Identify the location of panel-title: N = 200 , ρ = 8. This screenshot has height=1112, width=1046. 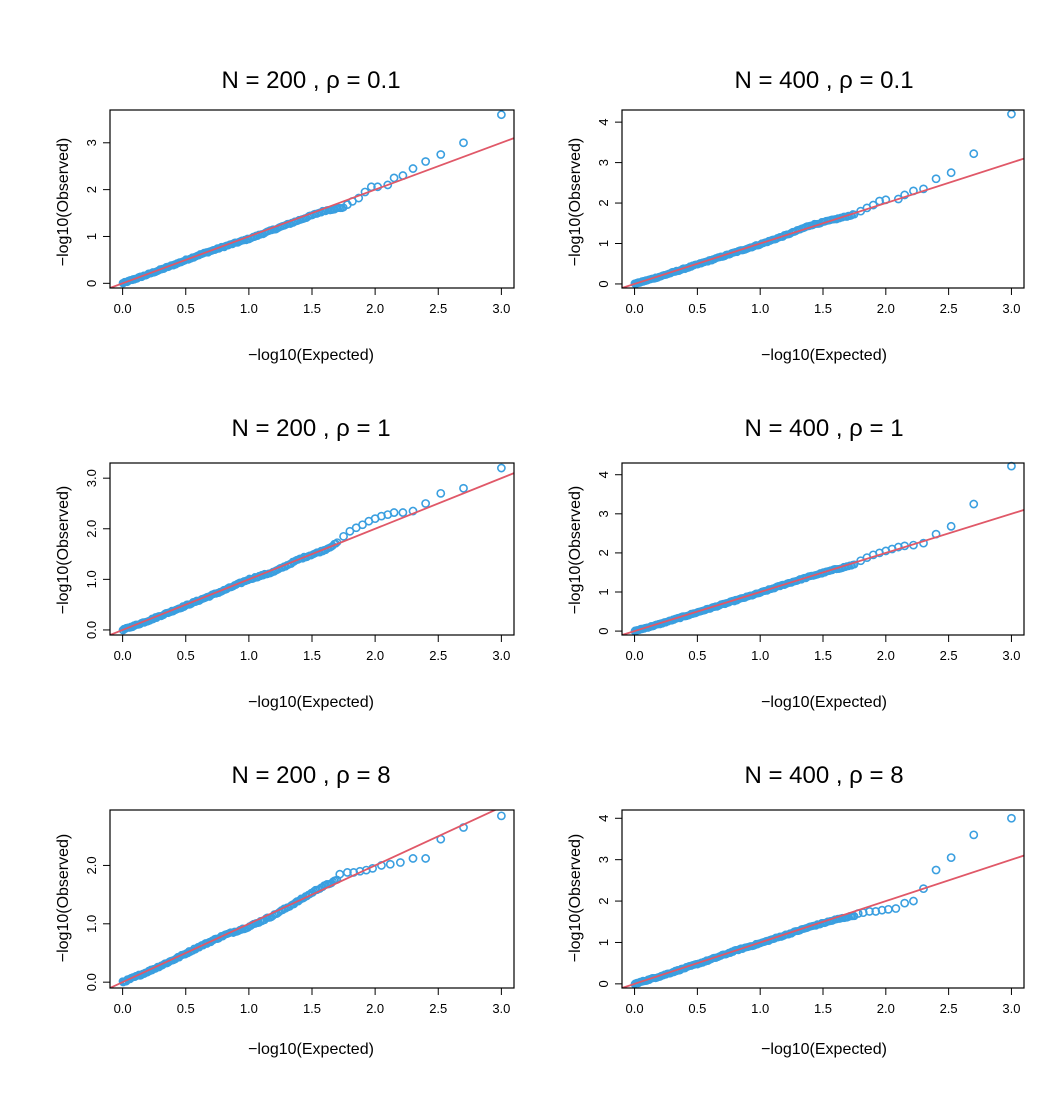
(310, 775).